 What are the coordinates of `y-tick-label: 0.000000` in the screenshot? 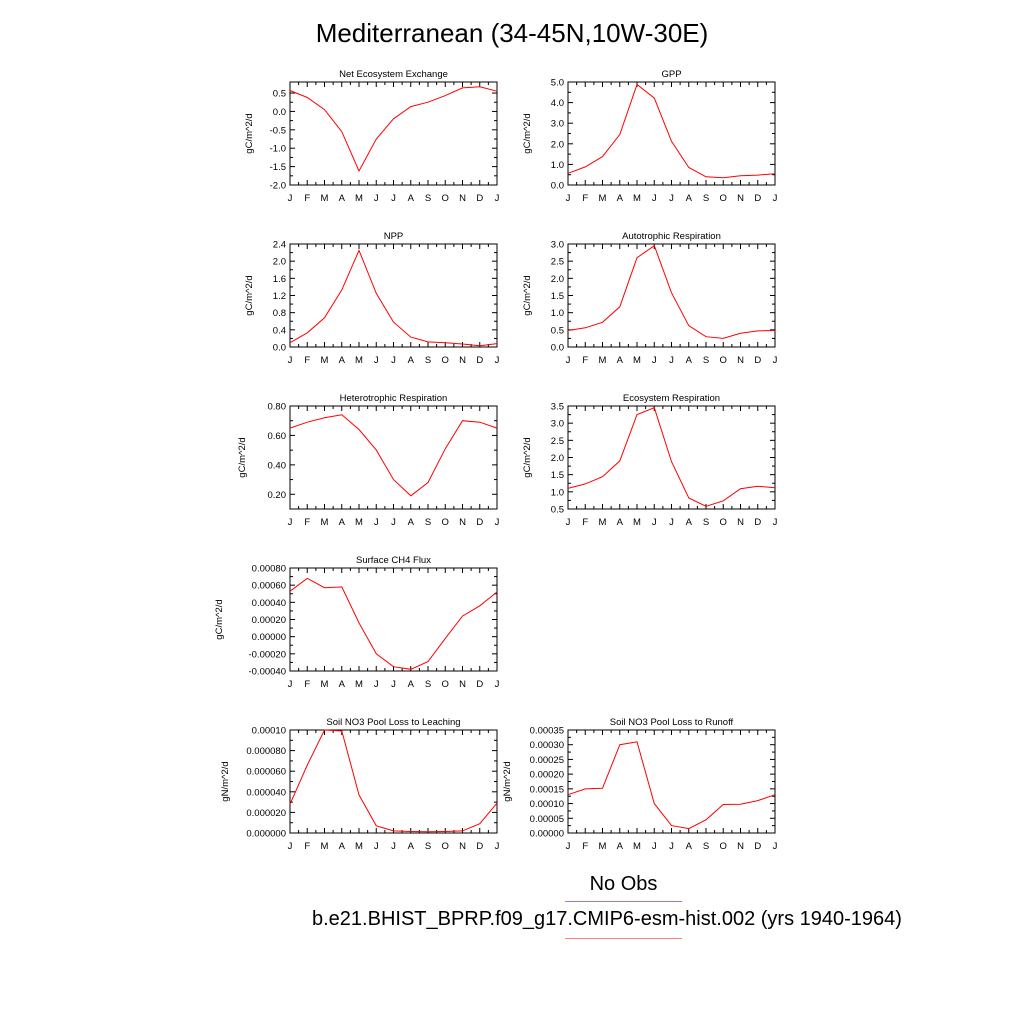 It's located at (266, 834).